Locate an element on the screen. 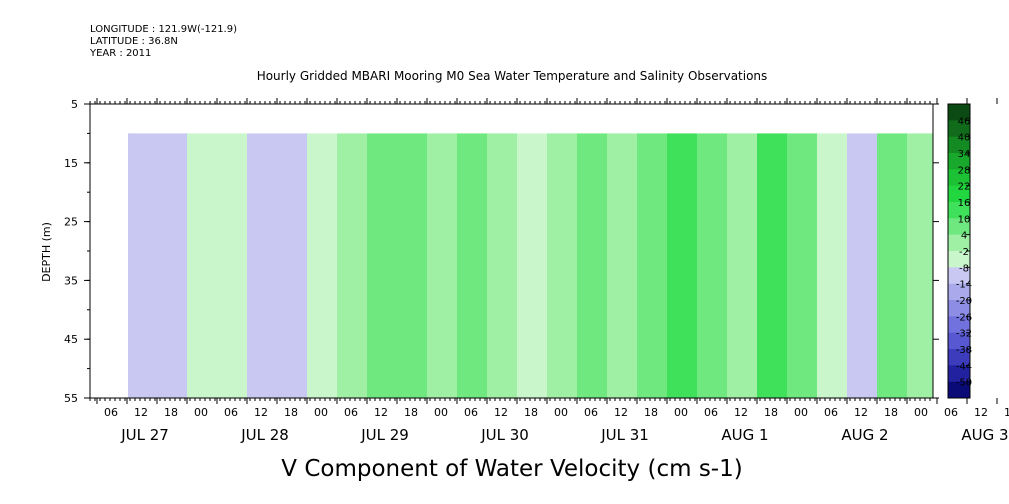 Image resolution: width=1009 pixels, height=504 pixels. longitude-label: LONGITUDE : 121.9W(-121.9) is located at coordinates (163, 29).